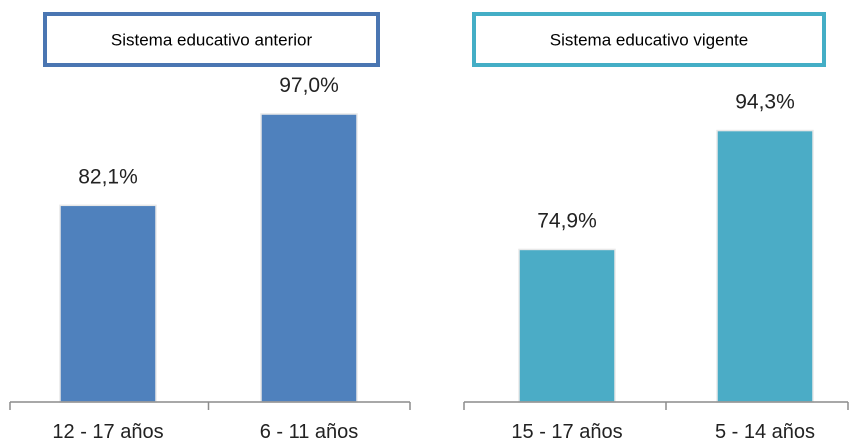 This screenshot has height=446, width=858. I want to click on x-tick-label: 15 - 17 años, so click(566, 431).